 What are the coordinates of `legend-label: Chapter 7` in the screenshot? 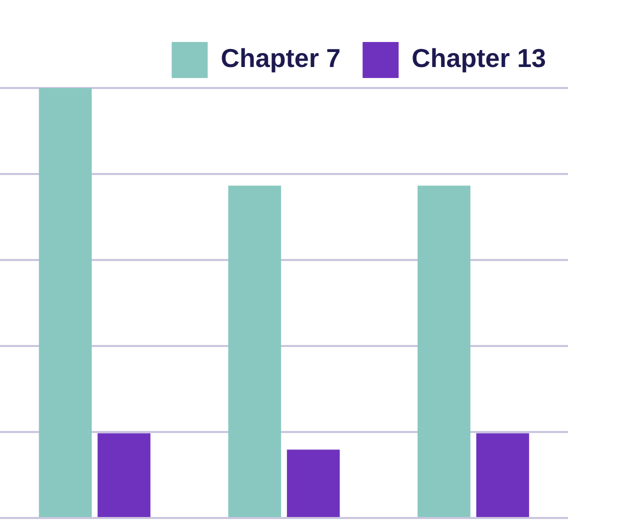 It's located at (280, 58).